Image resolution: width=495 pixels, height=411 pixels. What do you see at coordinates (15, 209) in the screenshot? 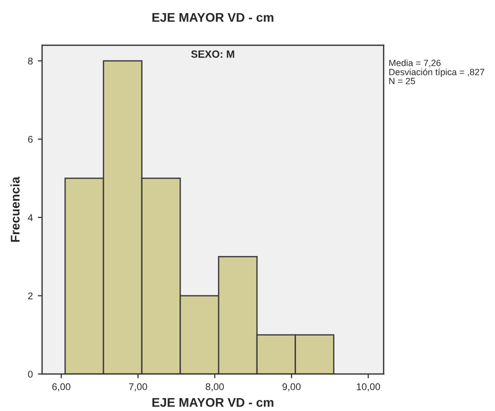
I see `y-axis-title: Frecuencia` at bounding box center [15, 209].